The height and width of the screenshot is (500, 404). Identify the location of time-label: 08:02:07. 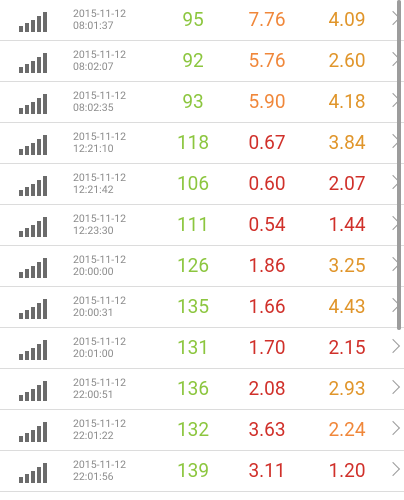
(93, 66).